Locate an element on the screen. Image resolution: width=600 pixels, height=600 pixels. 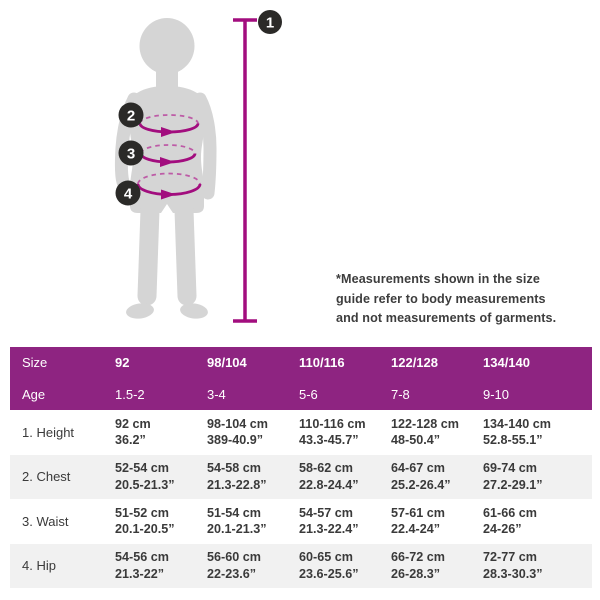
age-value: 3-4 is located at coordinates (216, 394).